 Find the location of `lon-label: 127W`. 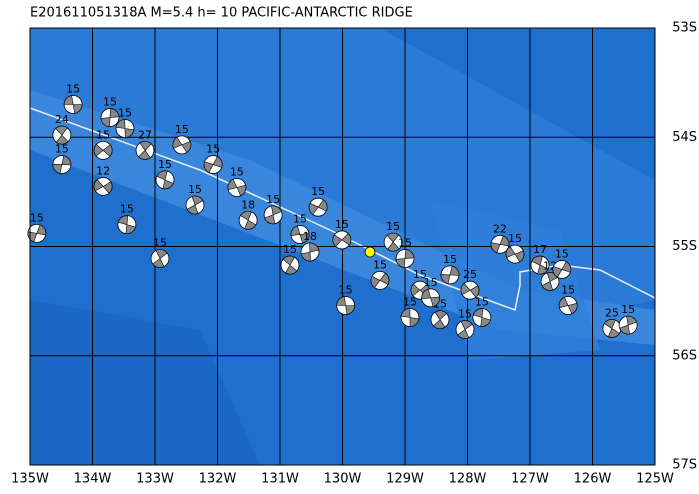

lon-label: 127W is located at coordinates (530, 479).